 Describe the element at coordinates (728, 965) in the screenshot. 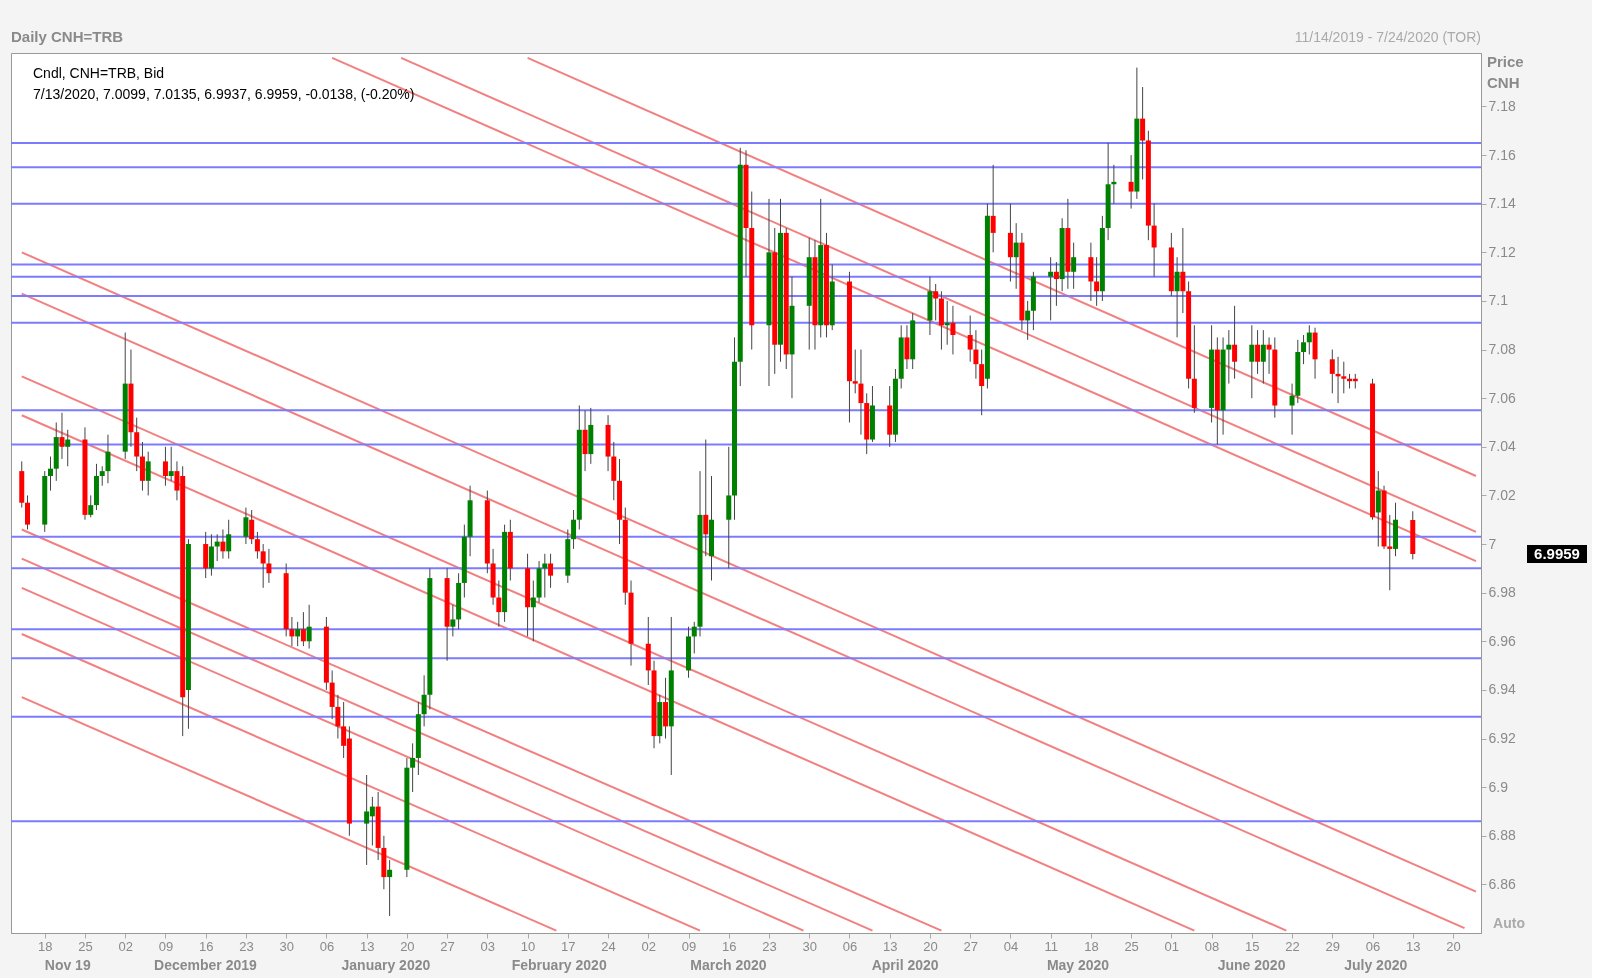

I see `text: March 2020` at that location.